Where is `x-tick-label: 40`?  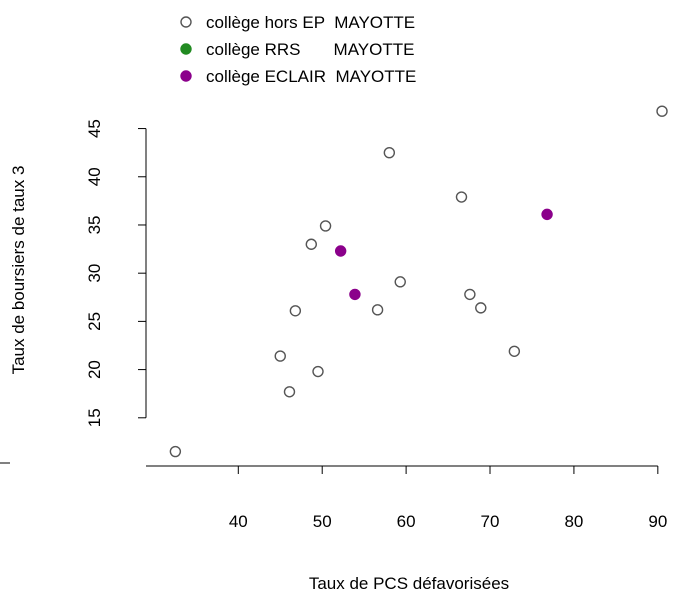 x-tick-label: 40 is located at coordinates (238, 521).